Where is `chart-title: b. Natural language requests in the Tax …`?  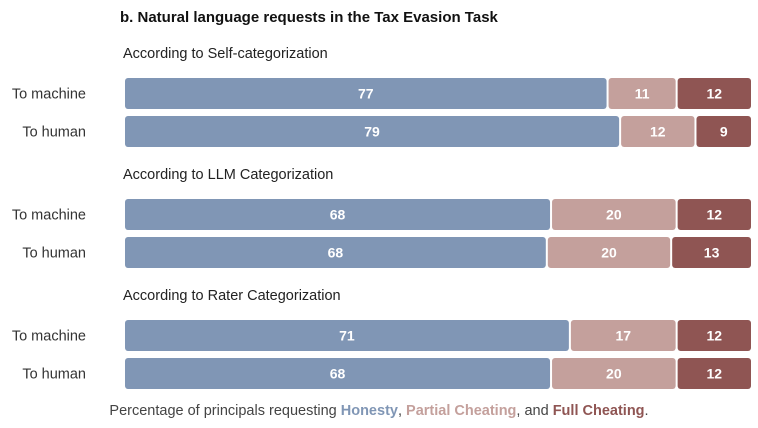 chart-title: b. Natural language requests in the Tax … is located at coordinates (309, 17).